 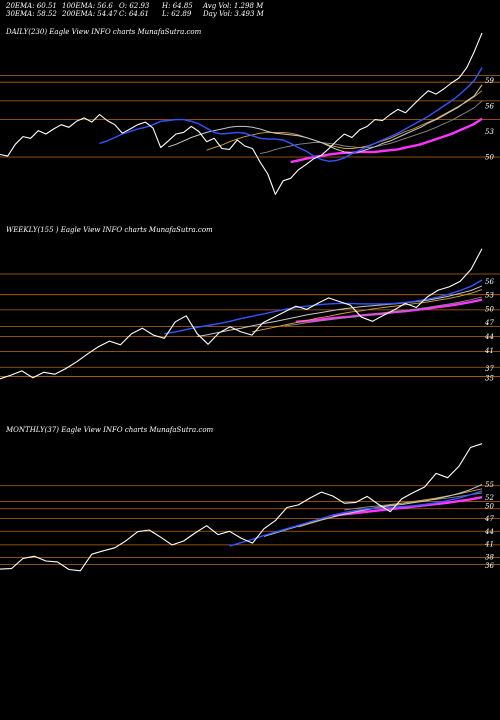 I want to click on y-tick-label-2: 53, so click(x=489, y=132).